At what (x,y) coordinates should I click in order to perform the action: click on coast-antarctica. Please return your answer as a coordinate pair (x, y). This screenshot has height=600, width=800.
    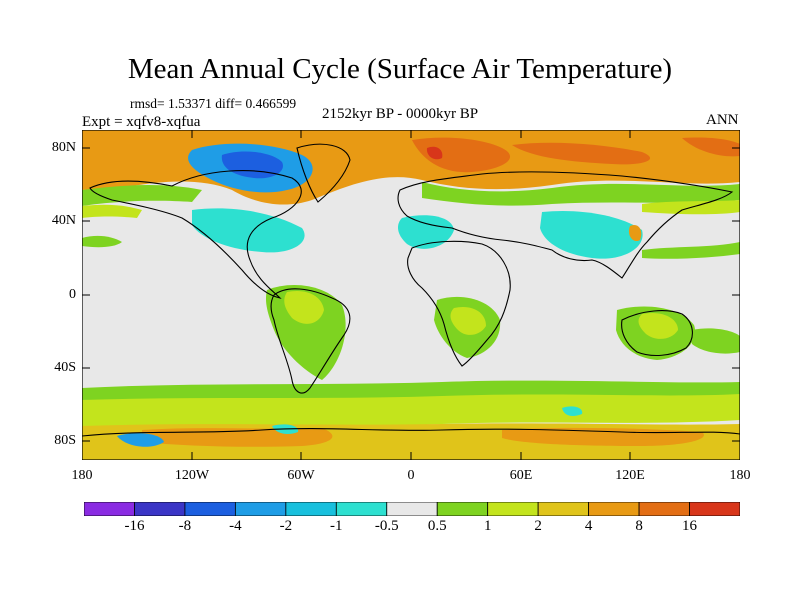
    Looking at the image, I should click on (411, 432).